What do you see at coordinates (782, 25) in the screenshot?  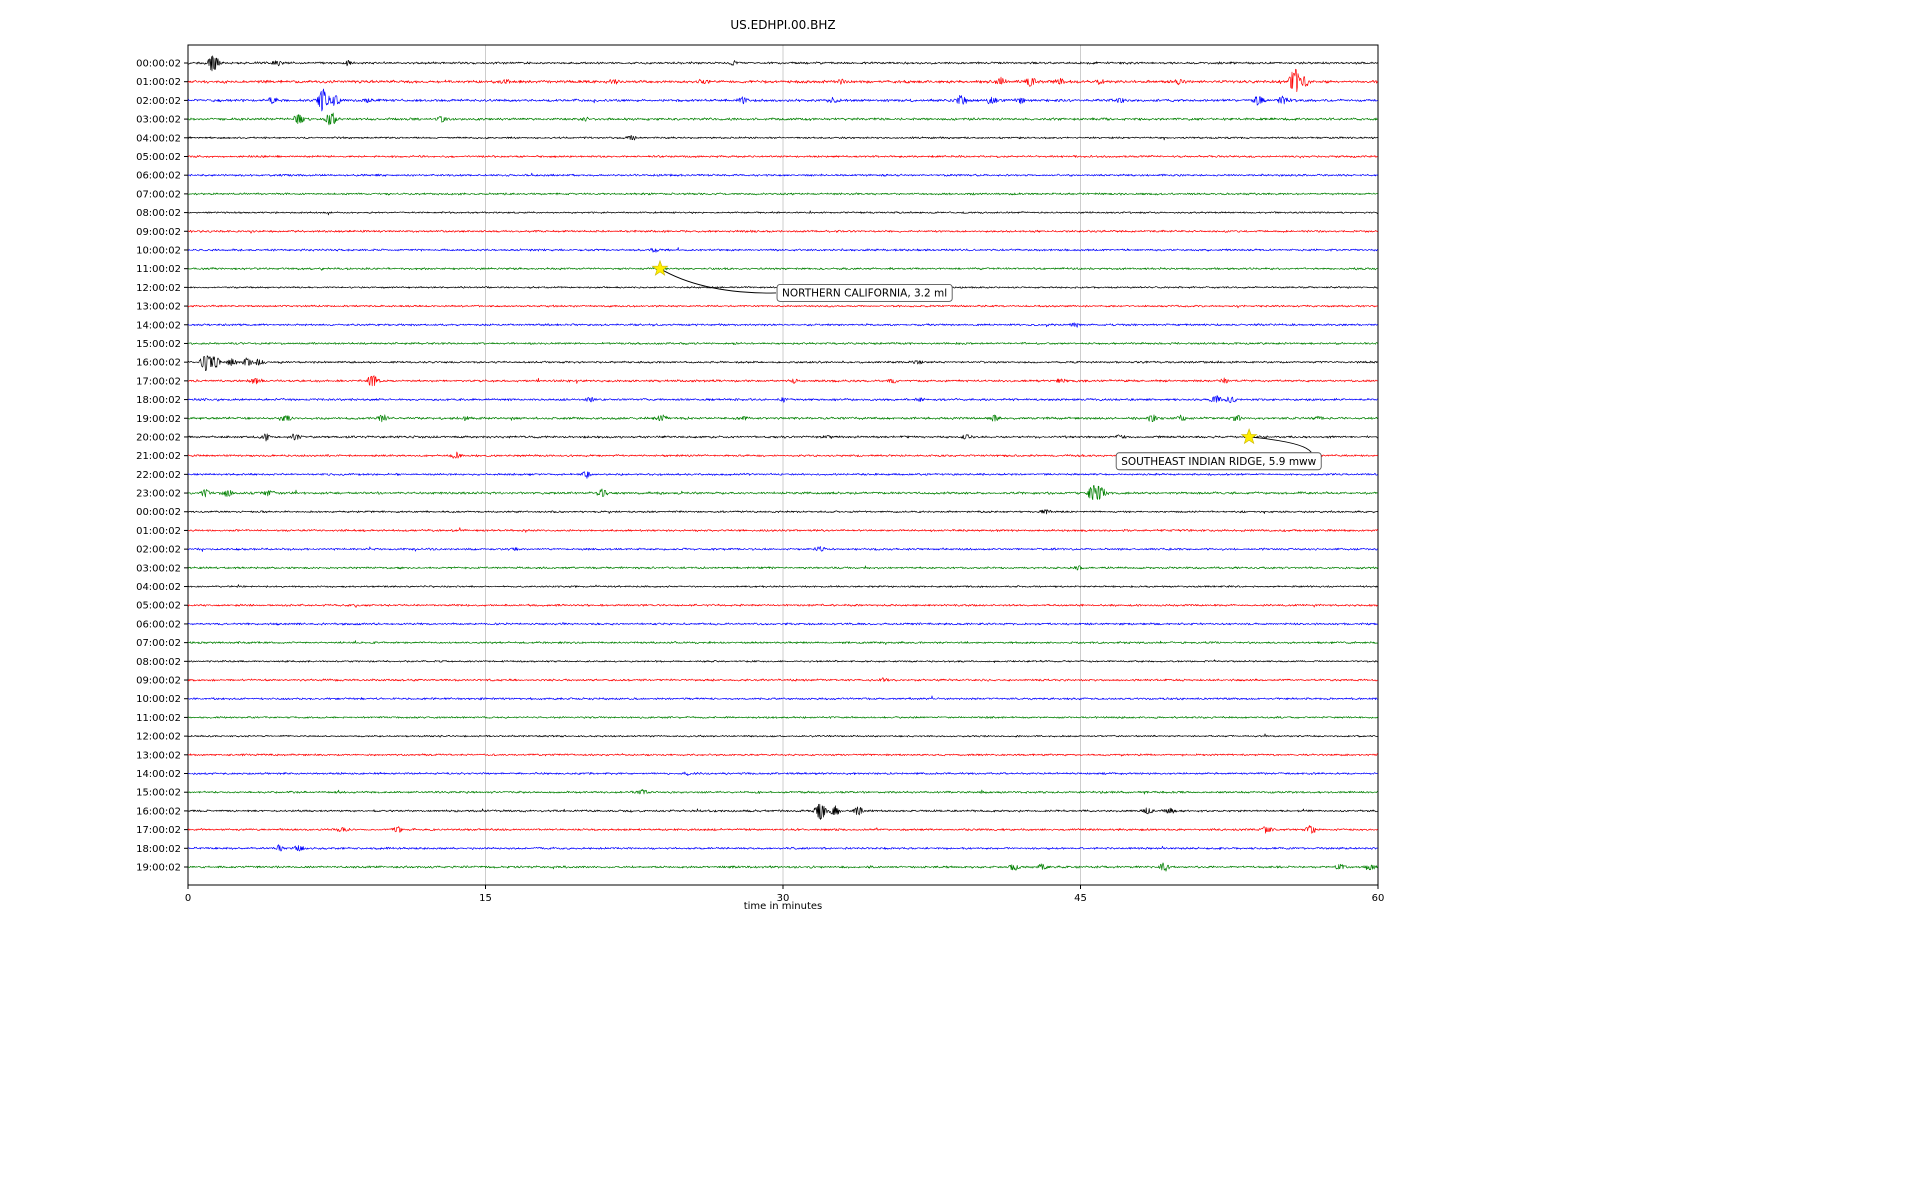 I see `chart-title: US.EDHPI.00.BHZ` at bounding box center [782, 25].